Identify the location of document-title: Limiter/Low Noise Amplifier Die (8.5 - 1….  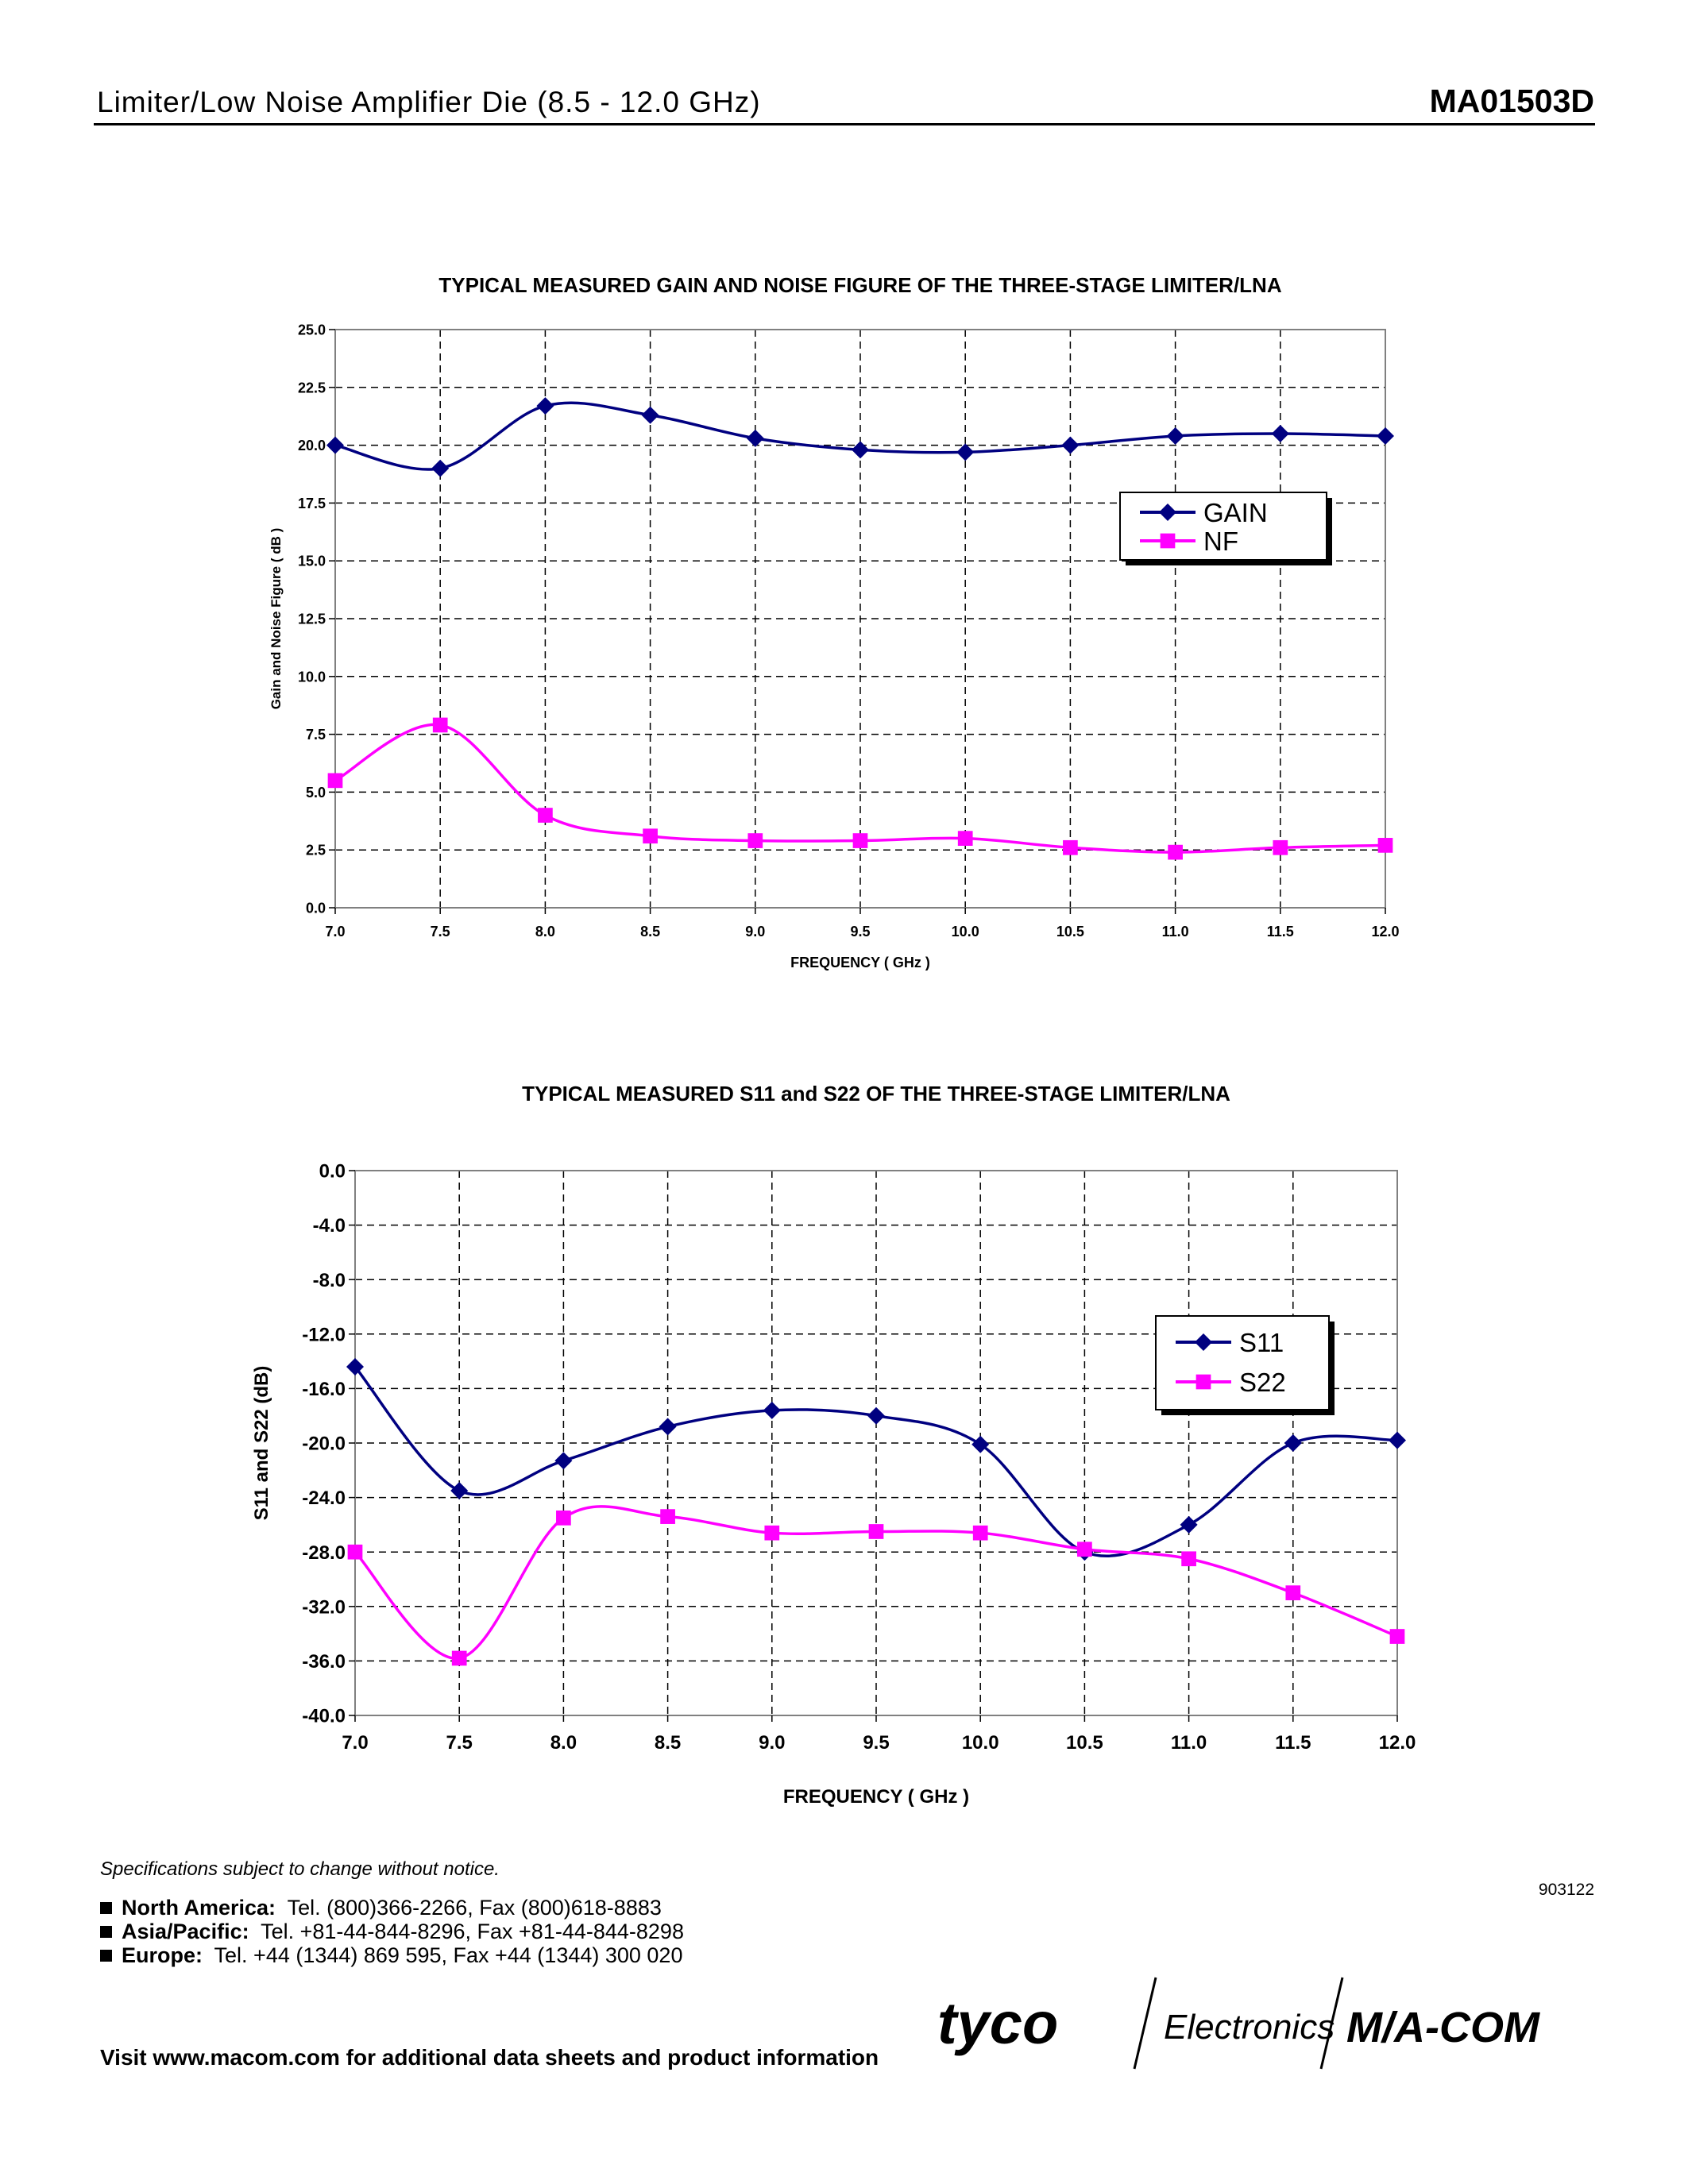
(429, 102).